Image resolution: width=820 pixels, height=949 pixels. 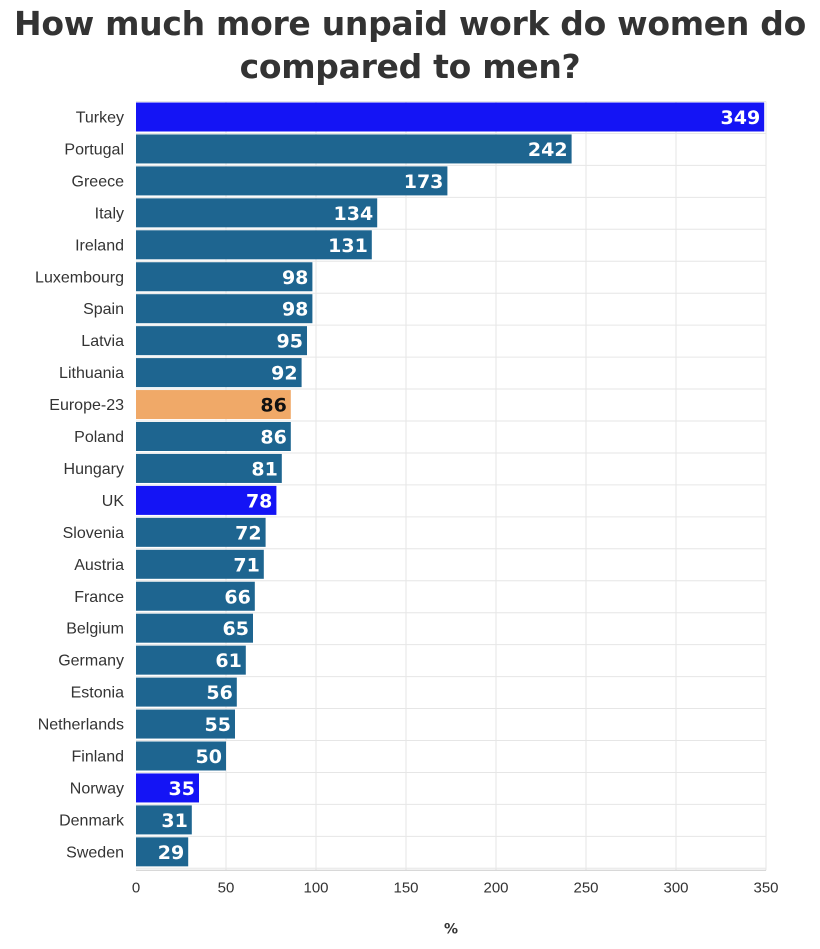 I want to click on tick-label: 250, so click(x=585, y=887).